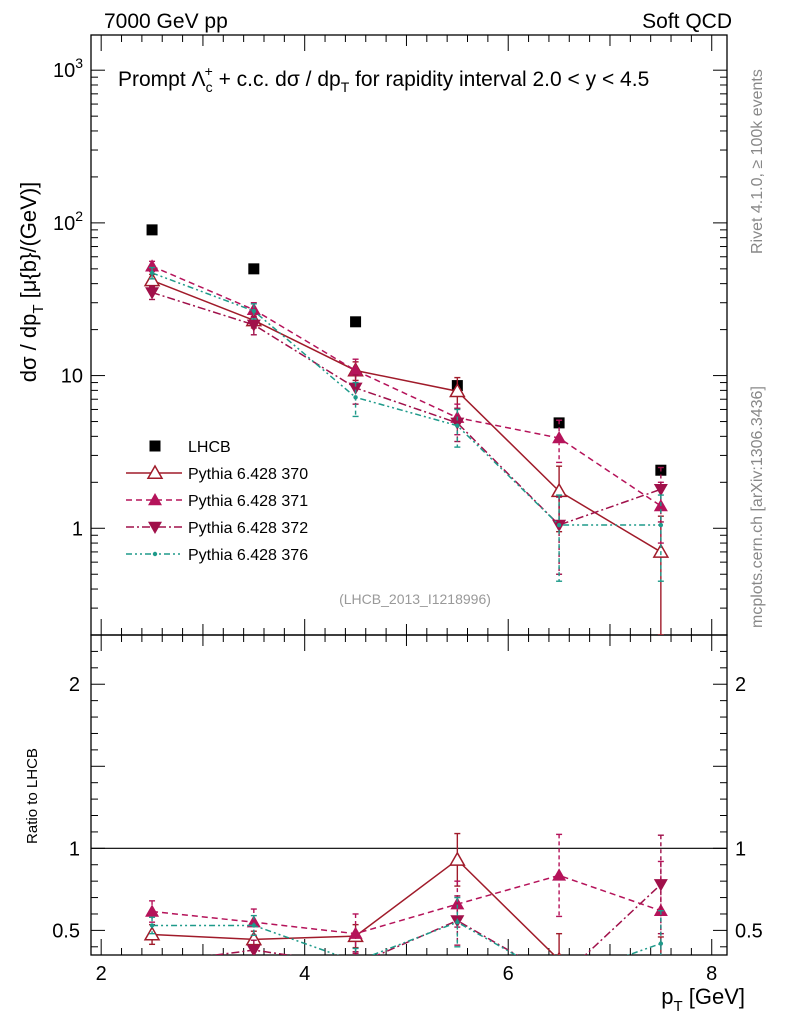 The image size is (786, 1024). What do you see at coordinates (31, 282) in the screenshot?
I see `main-y-axis-label: dσ / dpT [μ{b}/(GeV)]` at bounding box center [31, 282].